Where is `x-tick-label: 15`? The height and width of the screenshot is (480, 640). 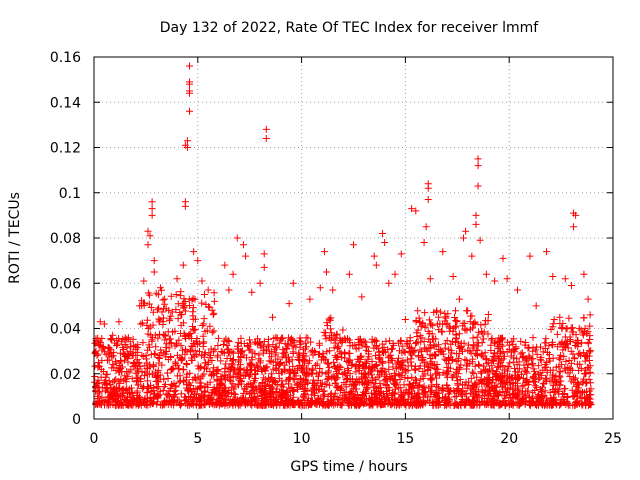 x-tick-label: 15 is located at coordinates (405, 439).